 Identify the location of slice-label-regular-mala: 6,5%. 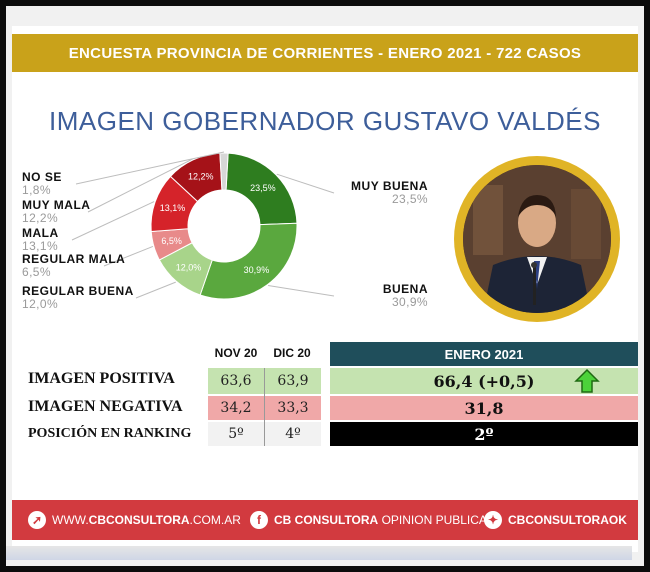
(171, 241).